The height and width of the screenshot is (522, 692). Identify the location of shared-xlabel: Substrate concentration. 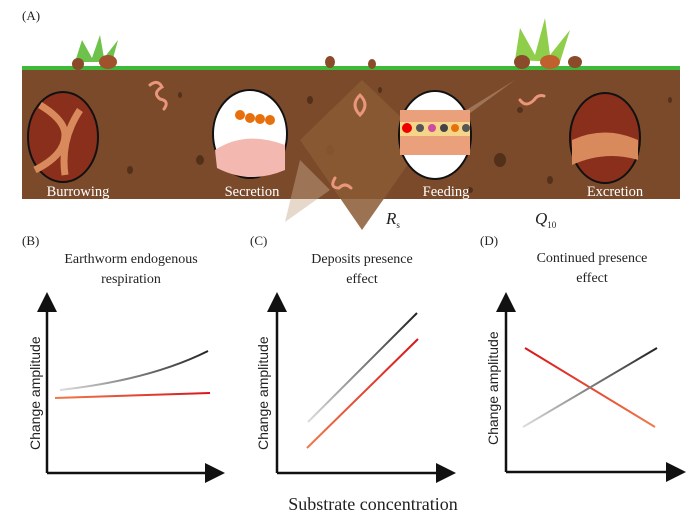
(372, 504).